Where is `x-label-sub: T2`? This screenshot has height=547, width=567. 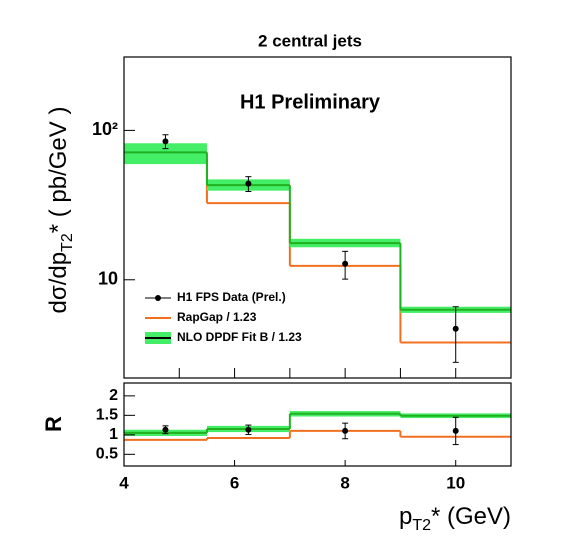
x-label-sub: T2 is located at coordinates (421, 525).